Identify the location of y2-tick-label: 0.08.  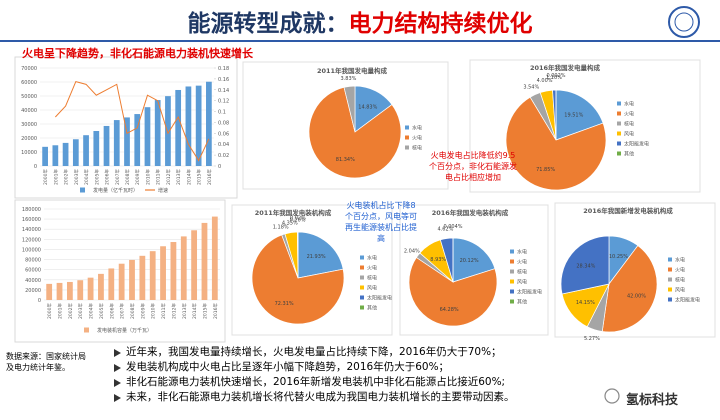
(223, 123).